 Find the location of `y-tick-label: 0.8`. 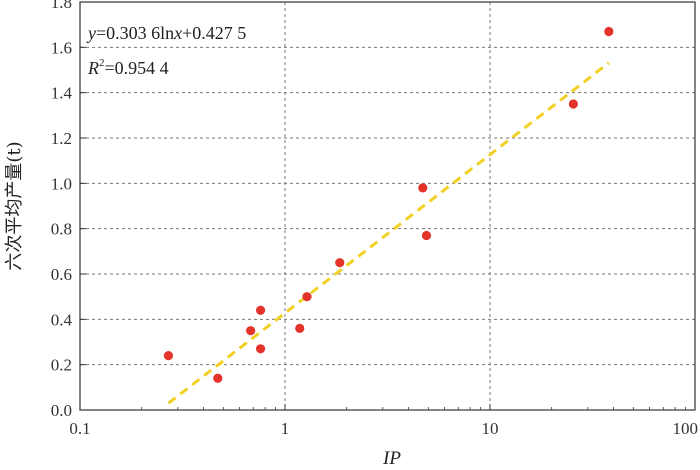

y-tick-label: 0.8 is located at coordinates (61, 229).